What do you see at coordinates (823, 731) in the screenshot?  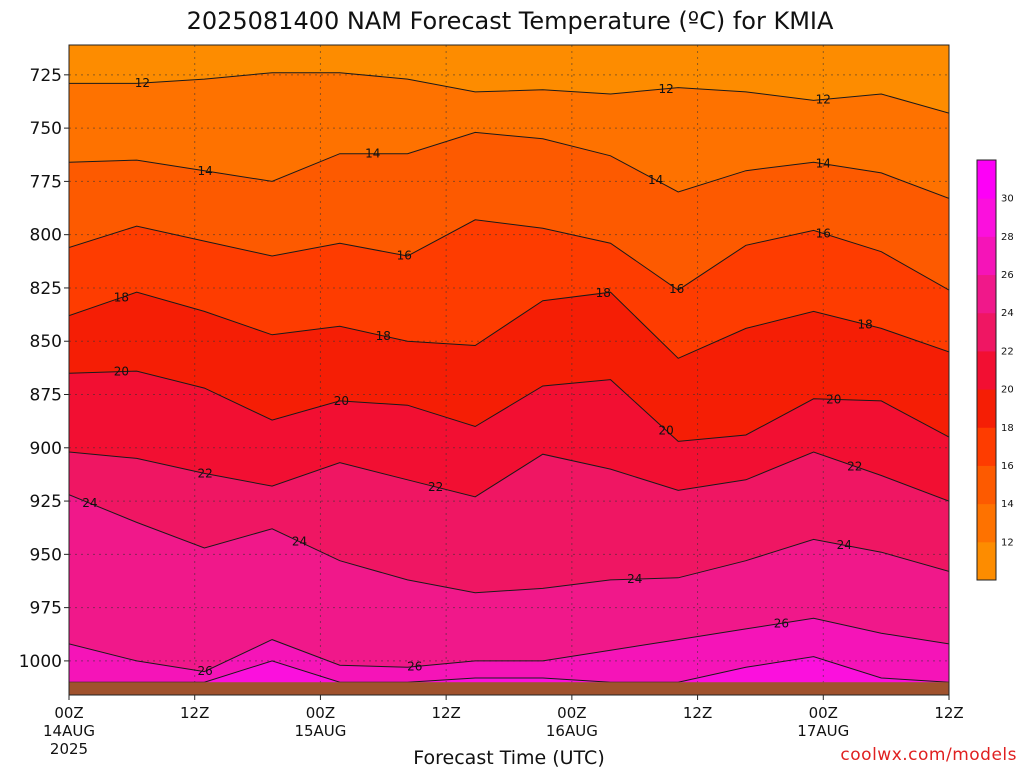 I see `x-date-label: 17AUG` at bounding box center [823, 731].